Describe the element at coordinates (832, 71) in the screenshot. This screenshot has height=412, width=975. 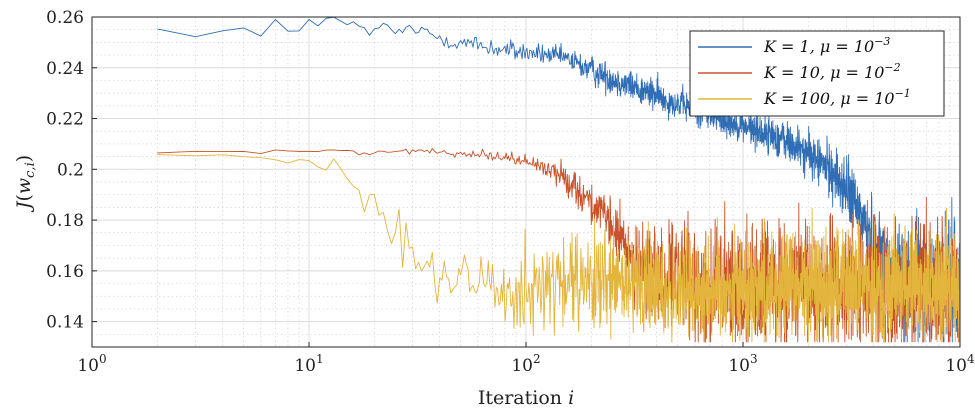
I see `legend-label-2: K = 10, μ = 10−2` at that location.